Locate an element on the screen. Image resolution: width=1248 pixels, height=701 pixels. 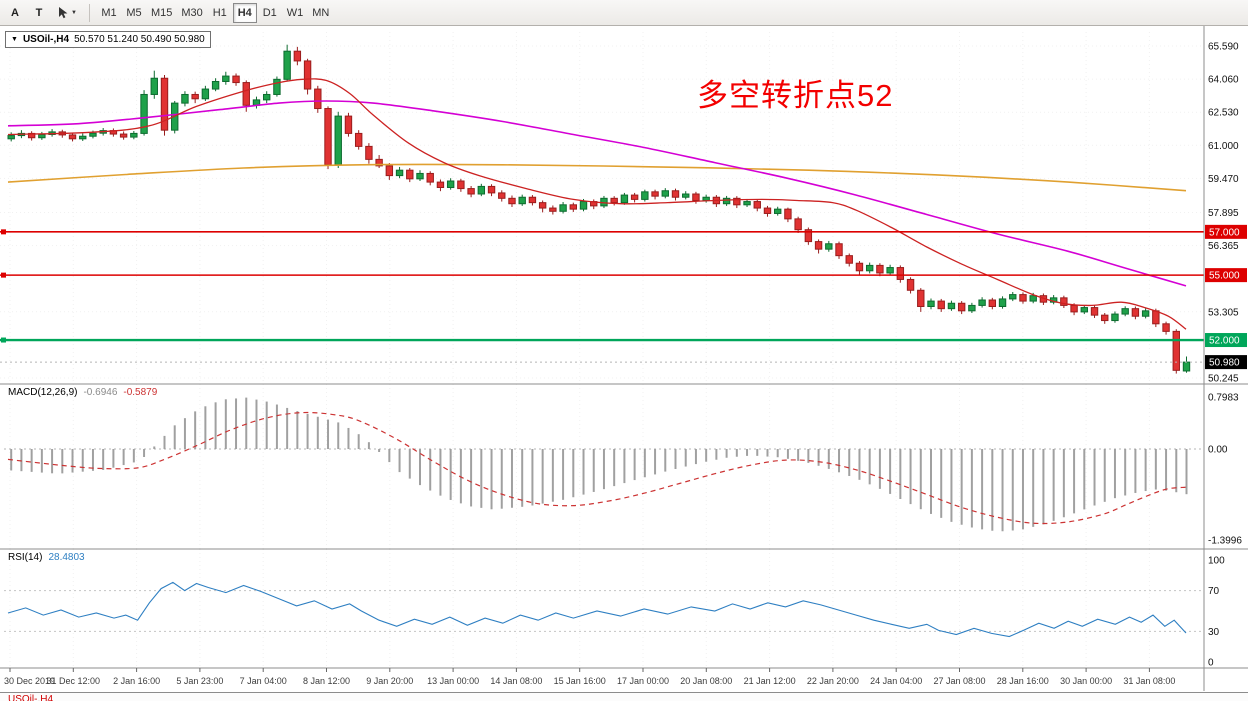
svg-text: 30 is located at coordinates (1214, 632).